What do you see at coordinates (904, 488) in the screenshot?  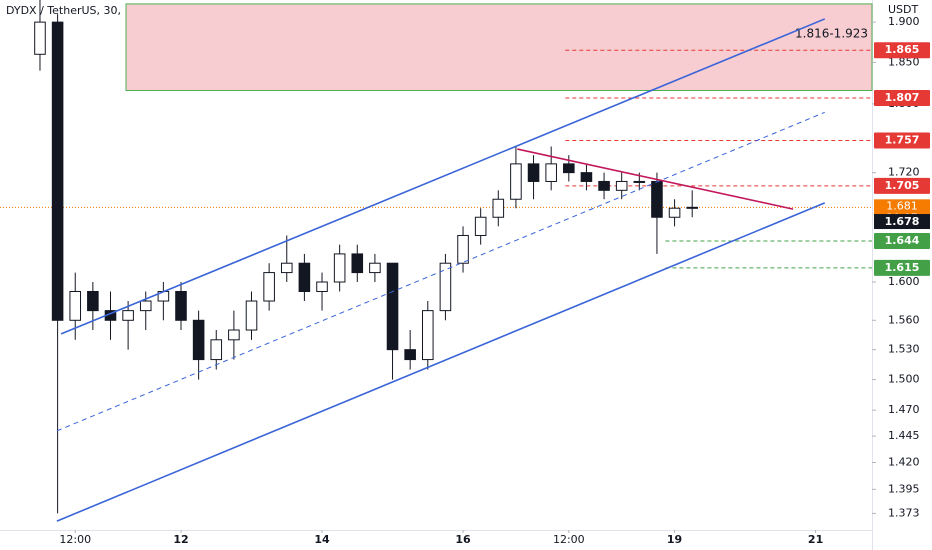 I see `y-tick-label: 1.395` at bounding box center [904, 488].